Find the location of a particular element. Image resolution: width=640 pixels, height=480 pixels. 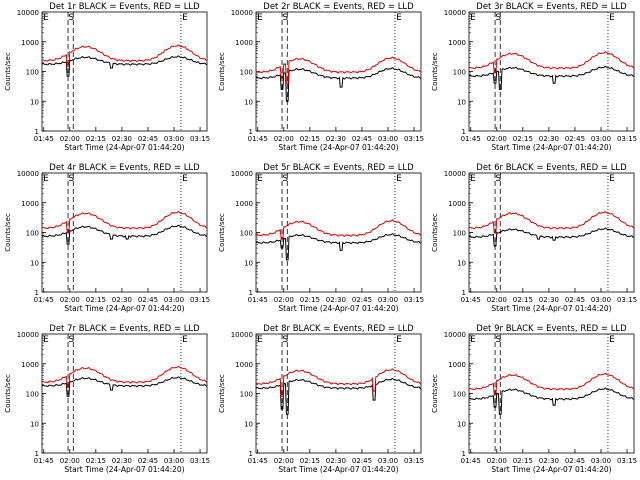

panel-title: Det 7r BLACK = Events, RED = LLD is located at coordinates (124, 329).